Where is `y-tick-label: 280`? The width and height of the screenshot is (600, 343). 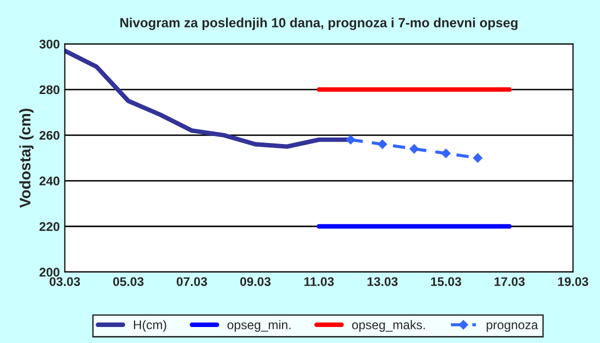 y-tick-label: 280 is located at coordinates (50, 89).